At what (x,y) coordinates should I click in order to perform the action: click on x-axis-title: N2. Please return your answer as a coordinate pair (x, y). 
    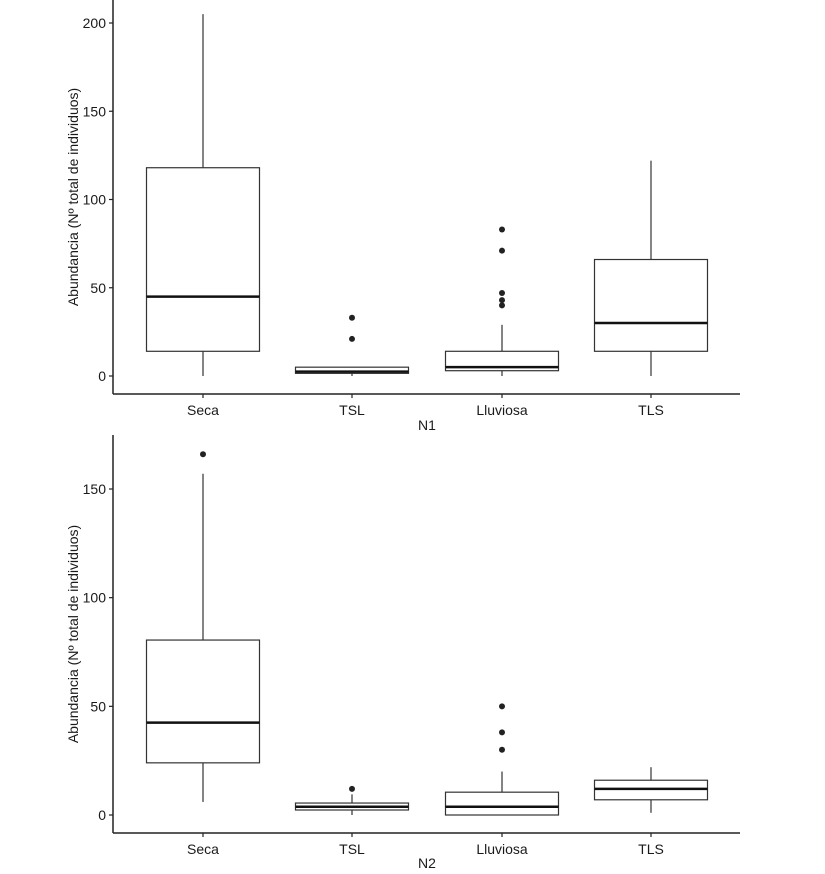
    Looking at the image, I should click on (427, 863).